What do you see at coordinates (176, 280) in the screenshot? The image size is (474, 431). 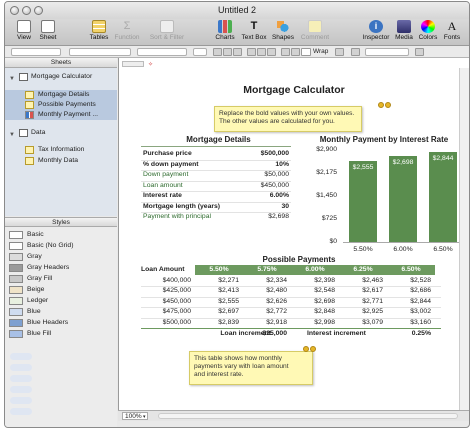 I see `loan-amount-cell: $400,000` at bounding box center [176, 280].